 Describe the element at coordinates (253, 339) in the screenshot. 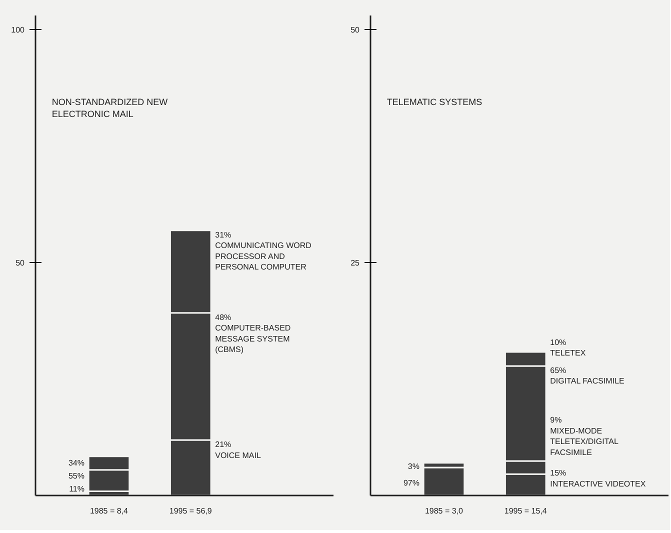

I see `series-label: COMPUTER-BASED MESSAGE SYSTEM (CBMS)` at that location.